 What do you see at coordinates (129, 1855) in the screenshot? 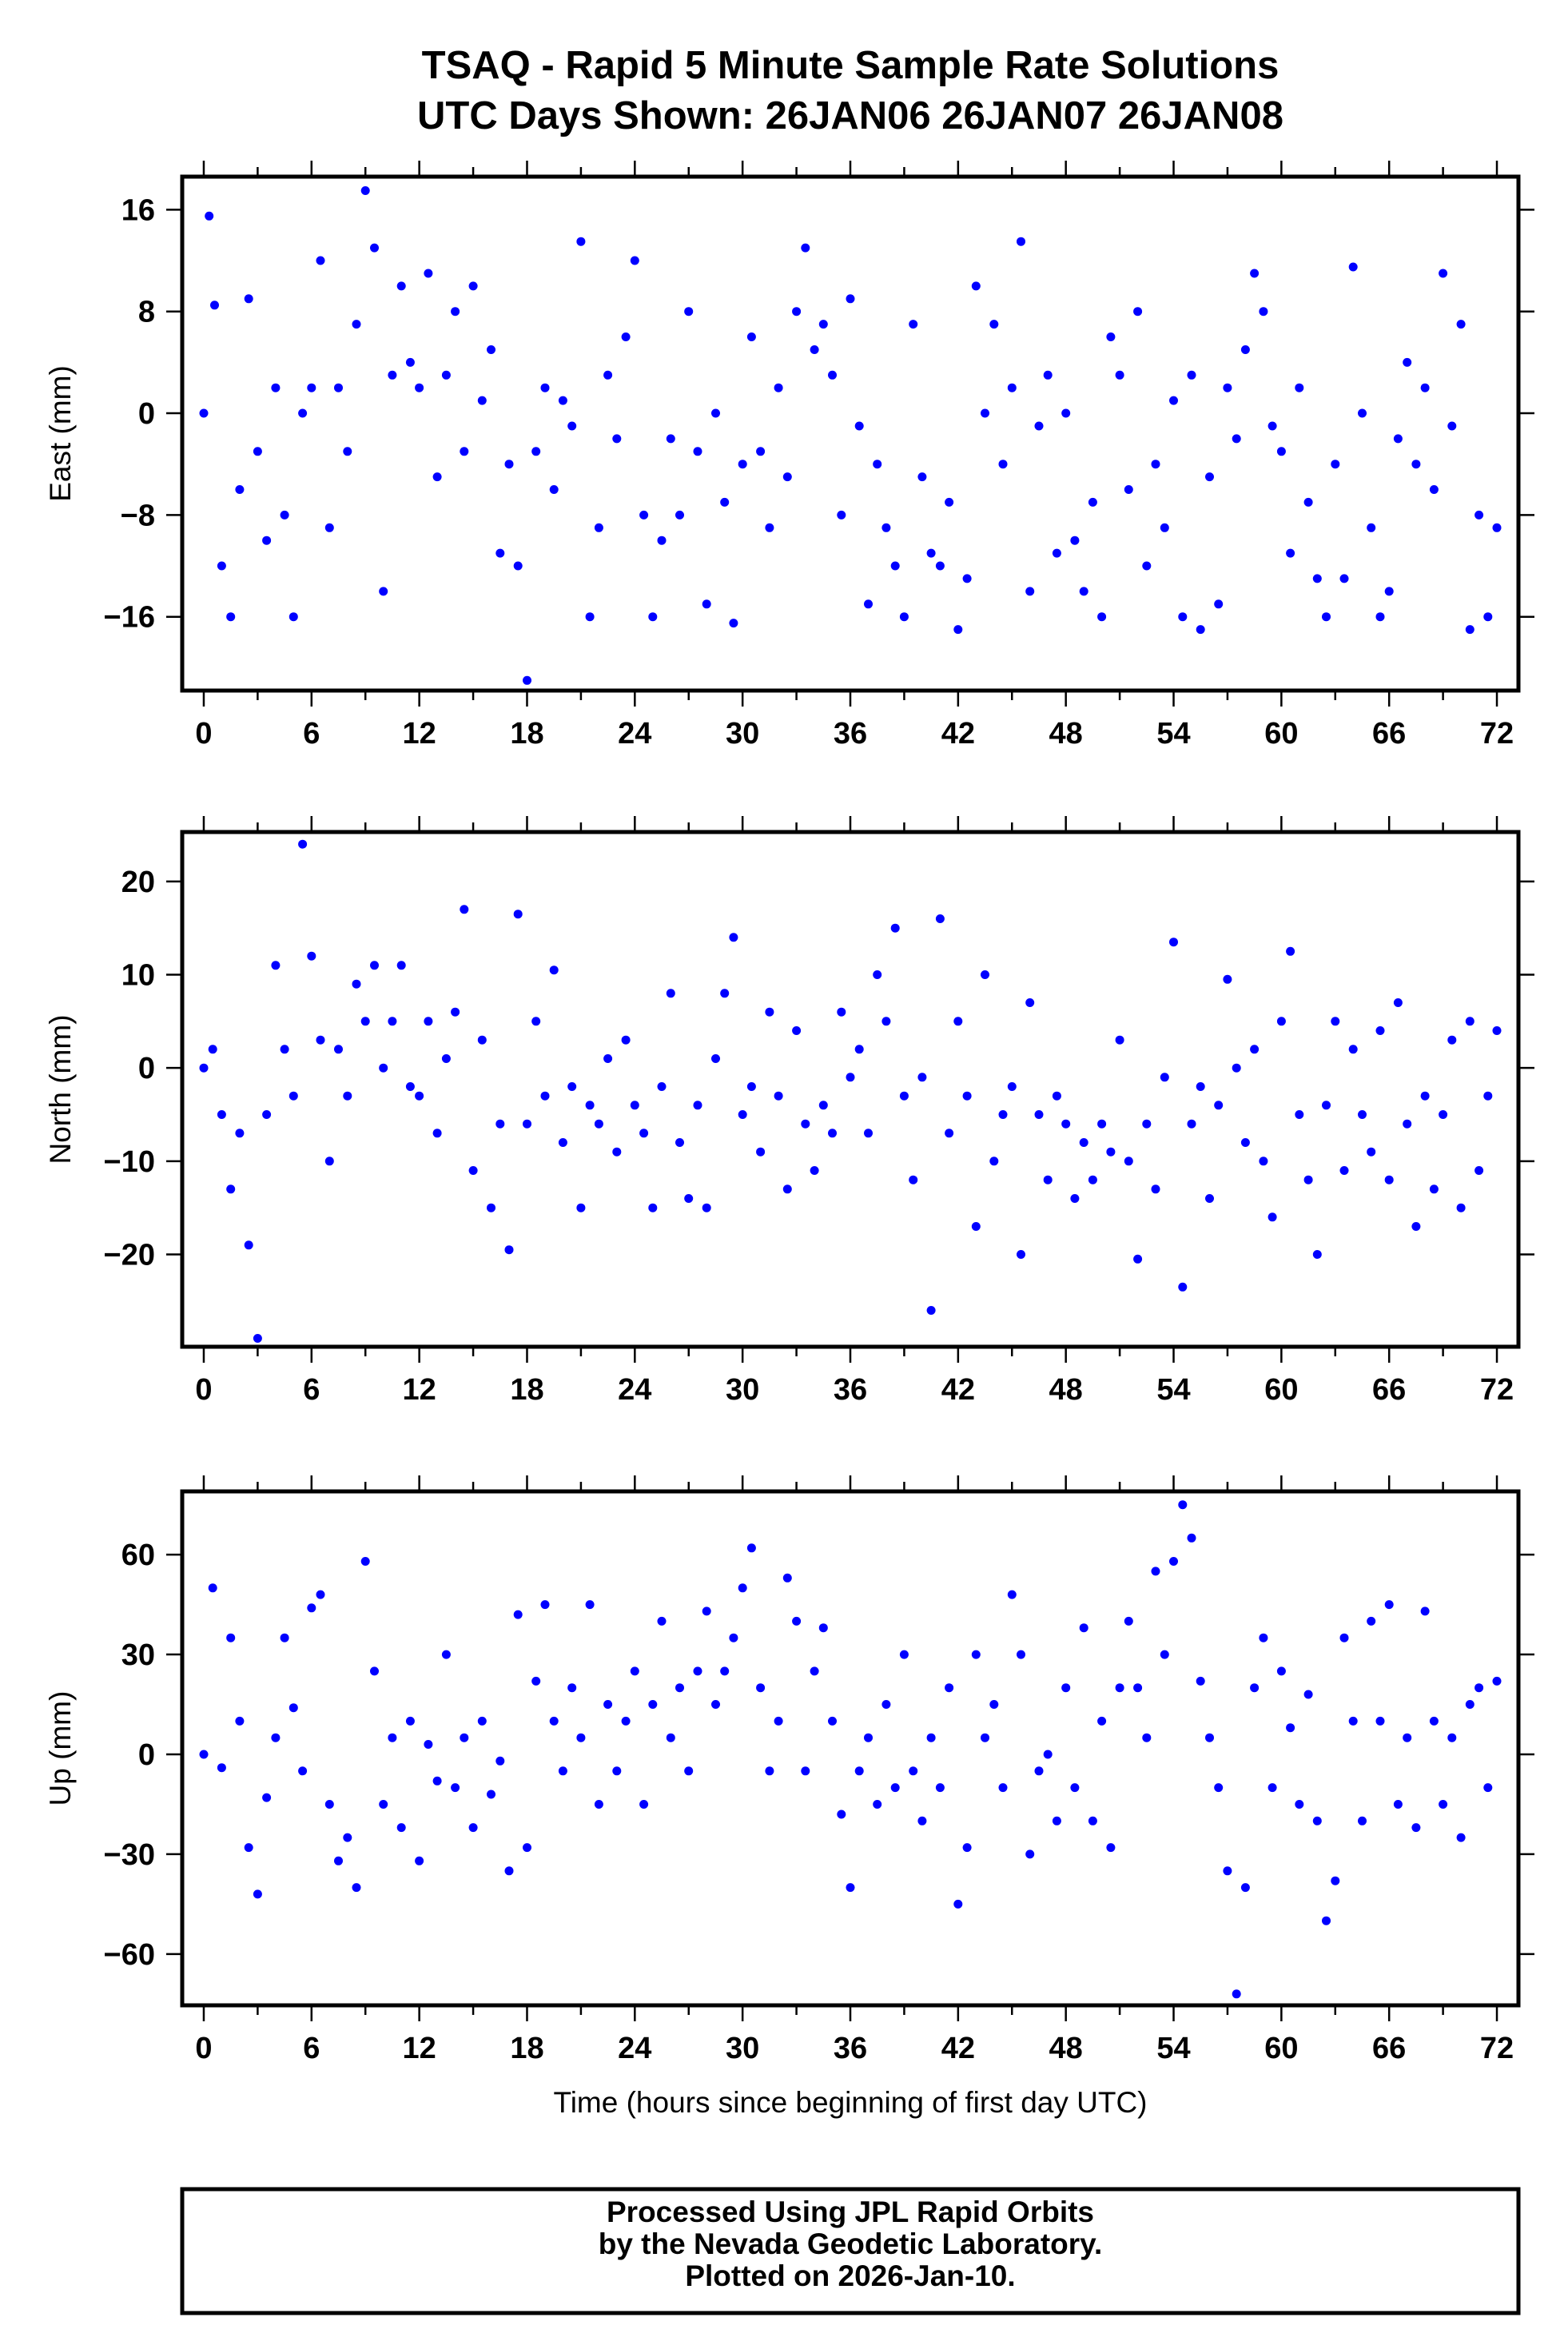
I see `y-tick-label: −30` at bounding box center [129, 1855].